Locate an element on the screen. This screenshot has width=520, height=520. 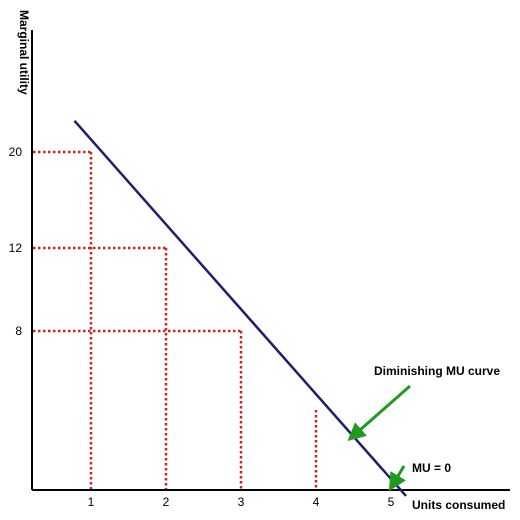
x-tick-label-3: 3 is located at coordinates (241, 502).